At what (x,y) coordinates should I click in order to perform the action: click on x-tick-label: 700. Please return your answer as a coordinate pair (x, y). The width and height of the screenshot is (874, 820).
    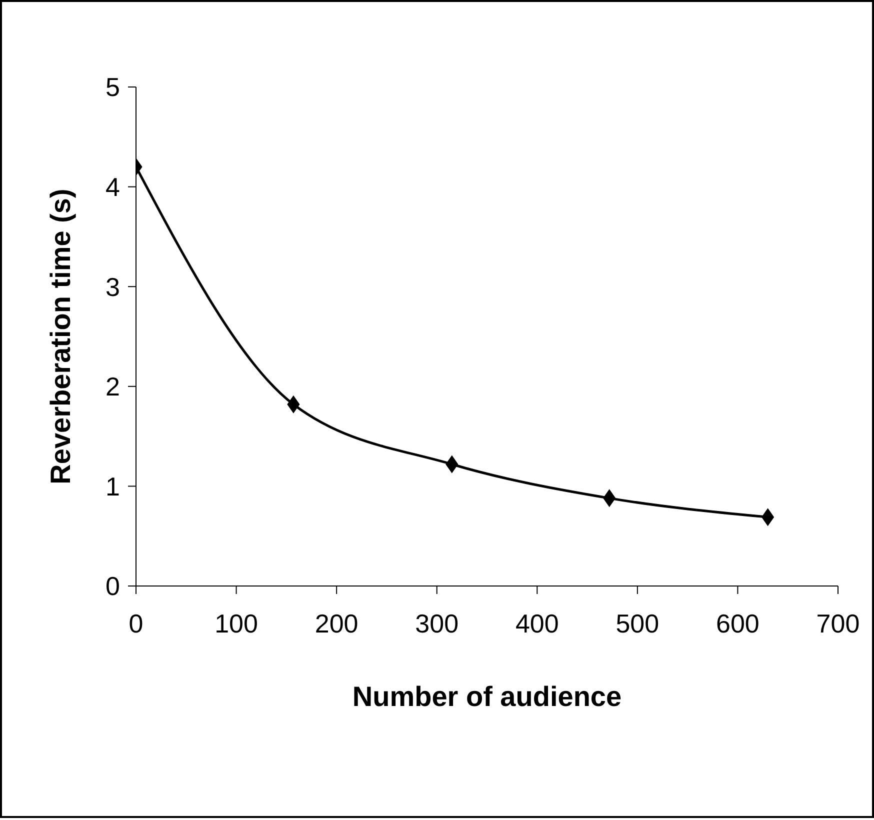
    Looking at the image, I should click on (838, 623).